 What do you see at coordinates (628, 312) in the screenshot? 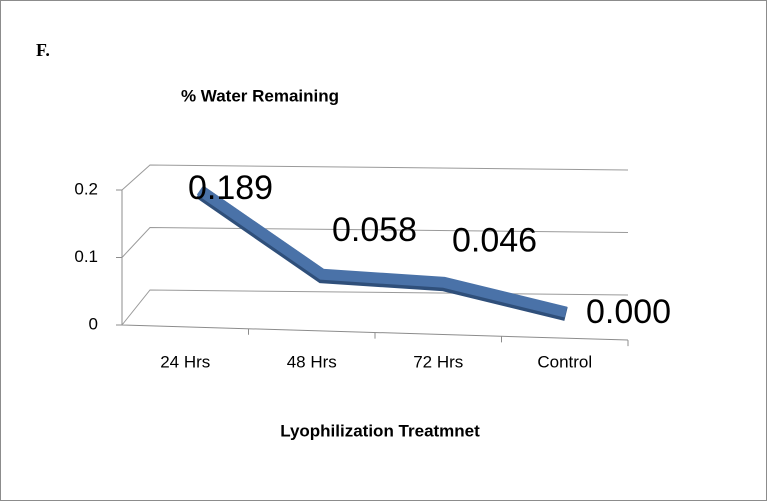
I see `data-label: 0.000` at bounding box center [628, 312].